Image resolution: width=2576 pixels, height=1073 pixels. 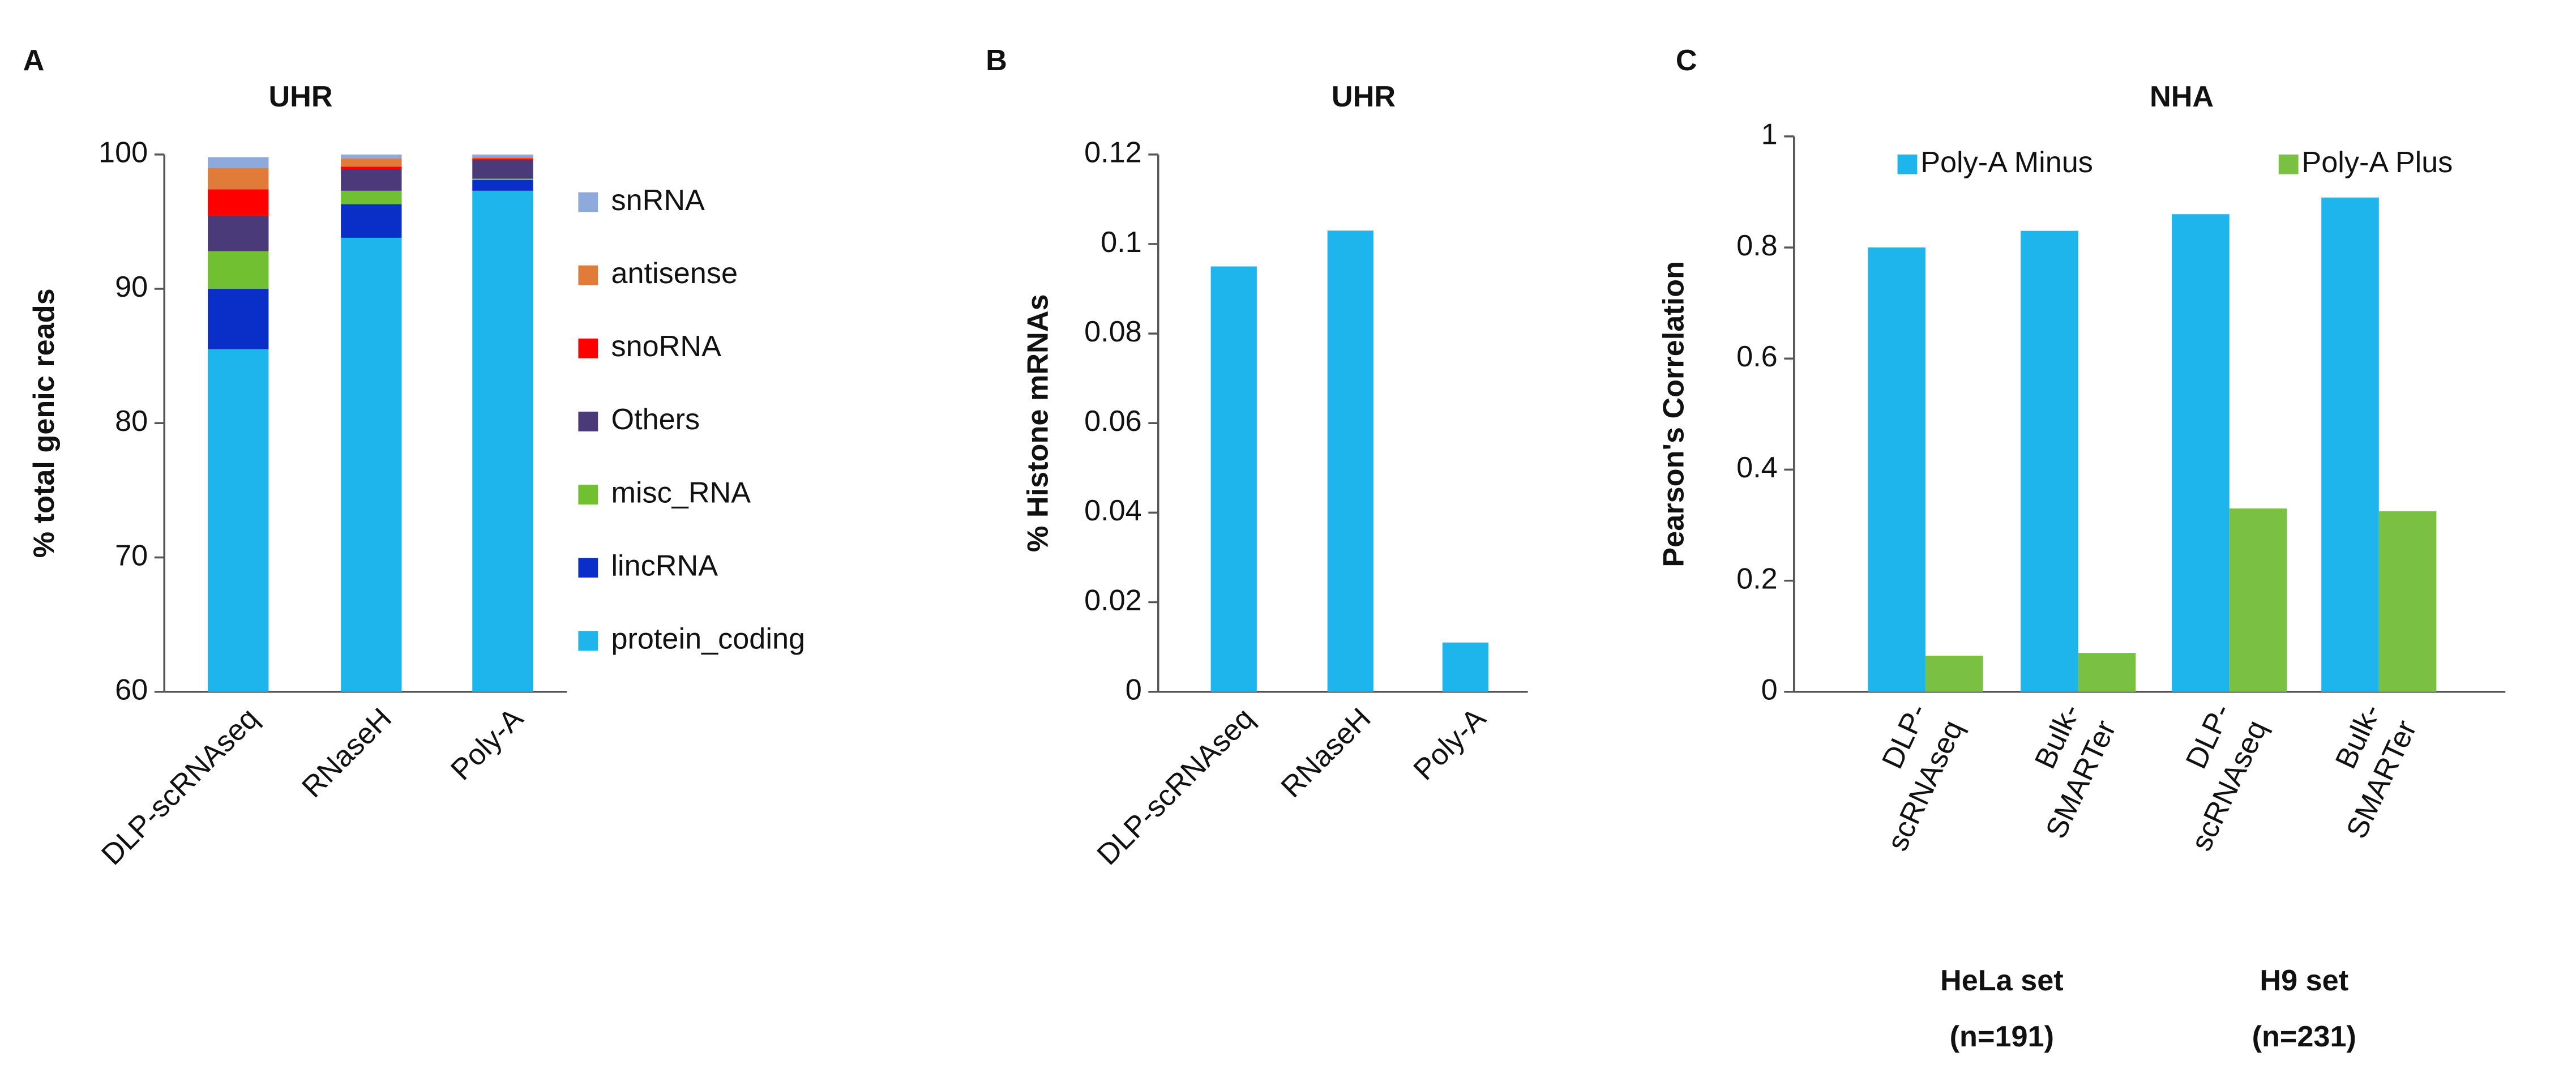 What do you see at coordinates (34, 61) in the screenshot?
I see `panel-label: A` at bounding box center [34, 61].